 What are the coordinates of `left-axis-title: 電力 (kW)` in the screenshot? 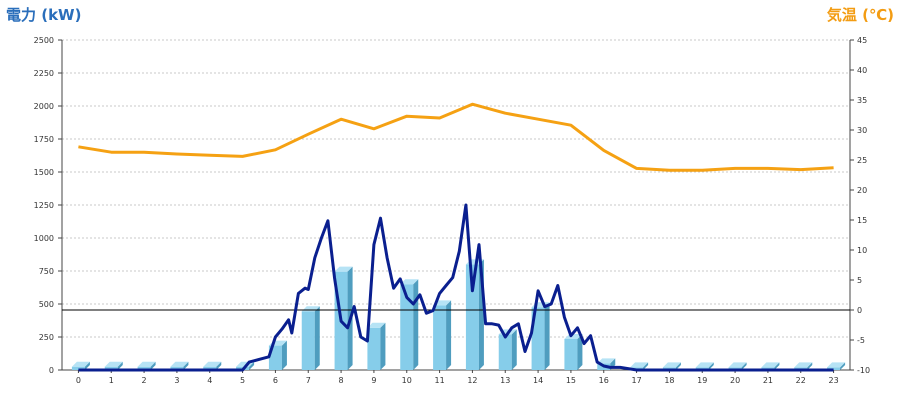 It's located at (44, 15).